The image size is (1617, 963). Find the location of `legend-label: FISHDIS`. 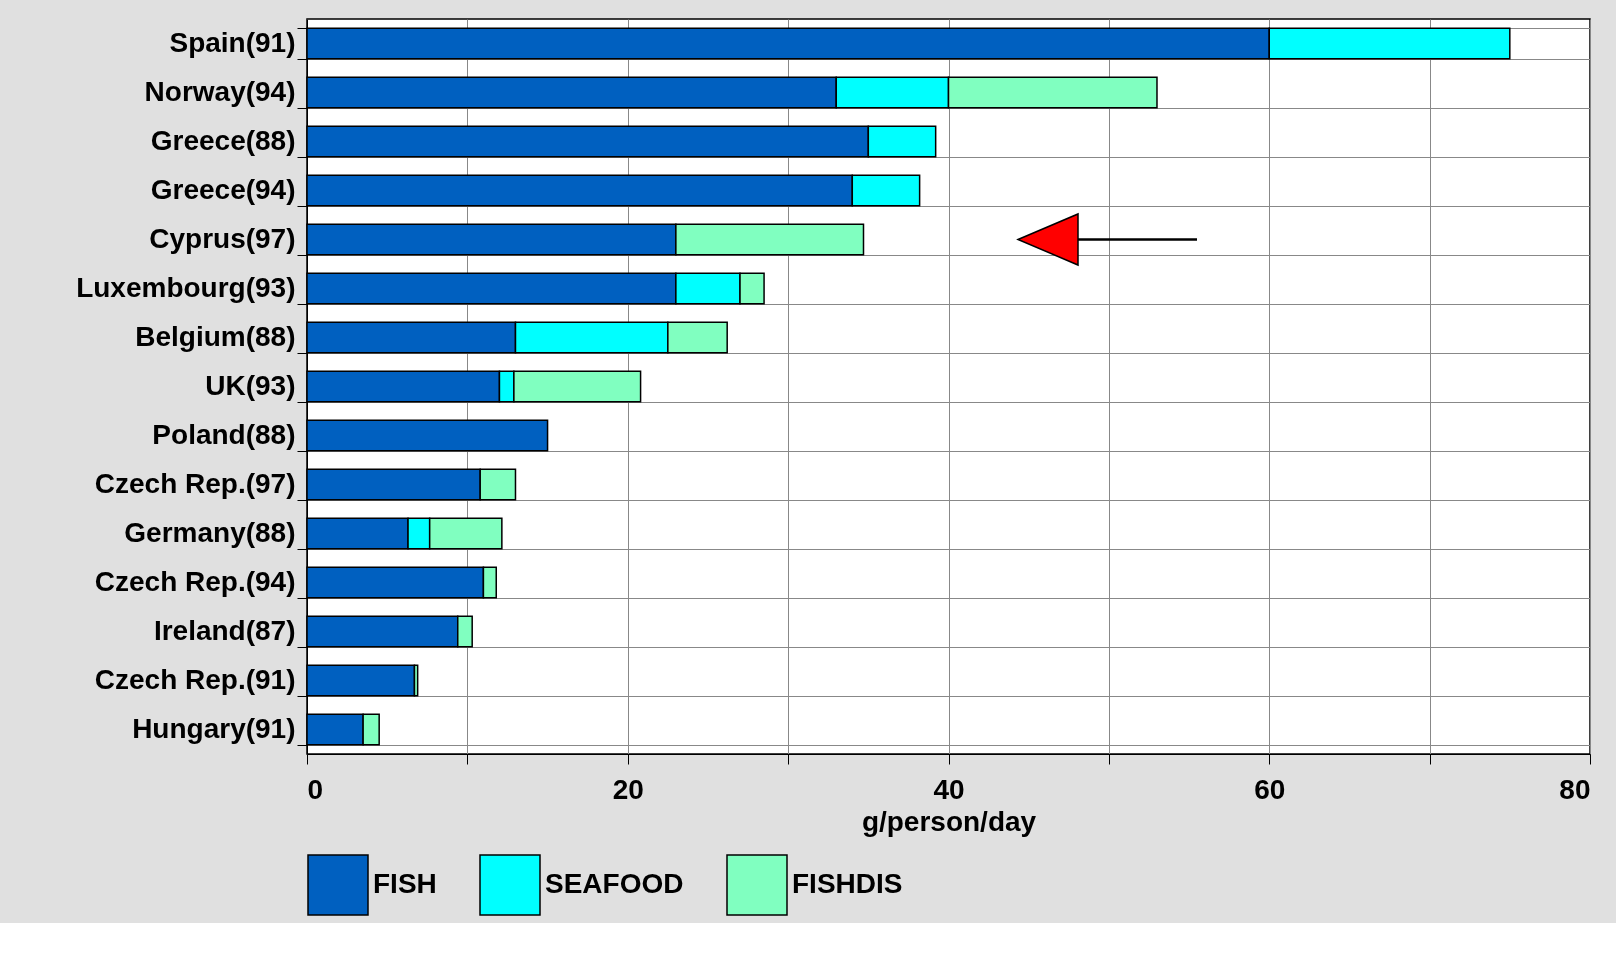

legend-label: FISHDIS is located at coordinates (847, 883).